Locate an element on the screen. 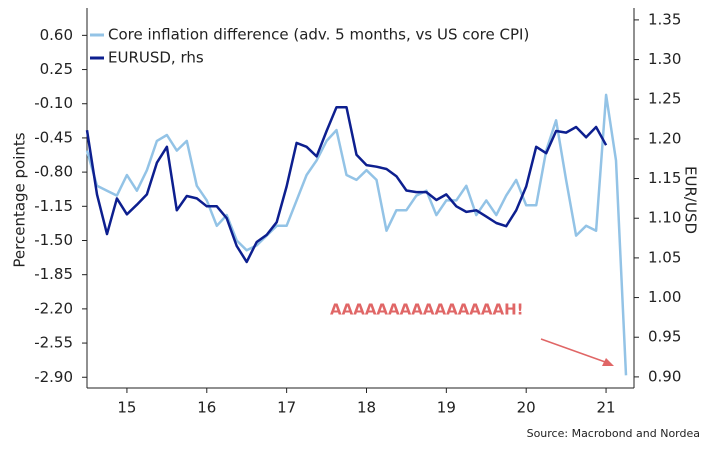 This screenshot has height=453, width=714. x-tick-label: 20 is located at coordinates (526, 408).